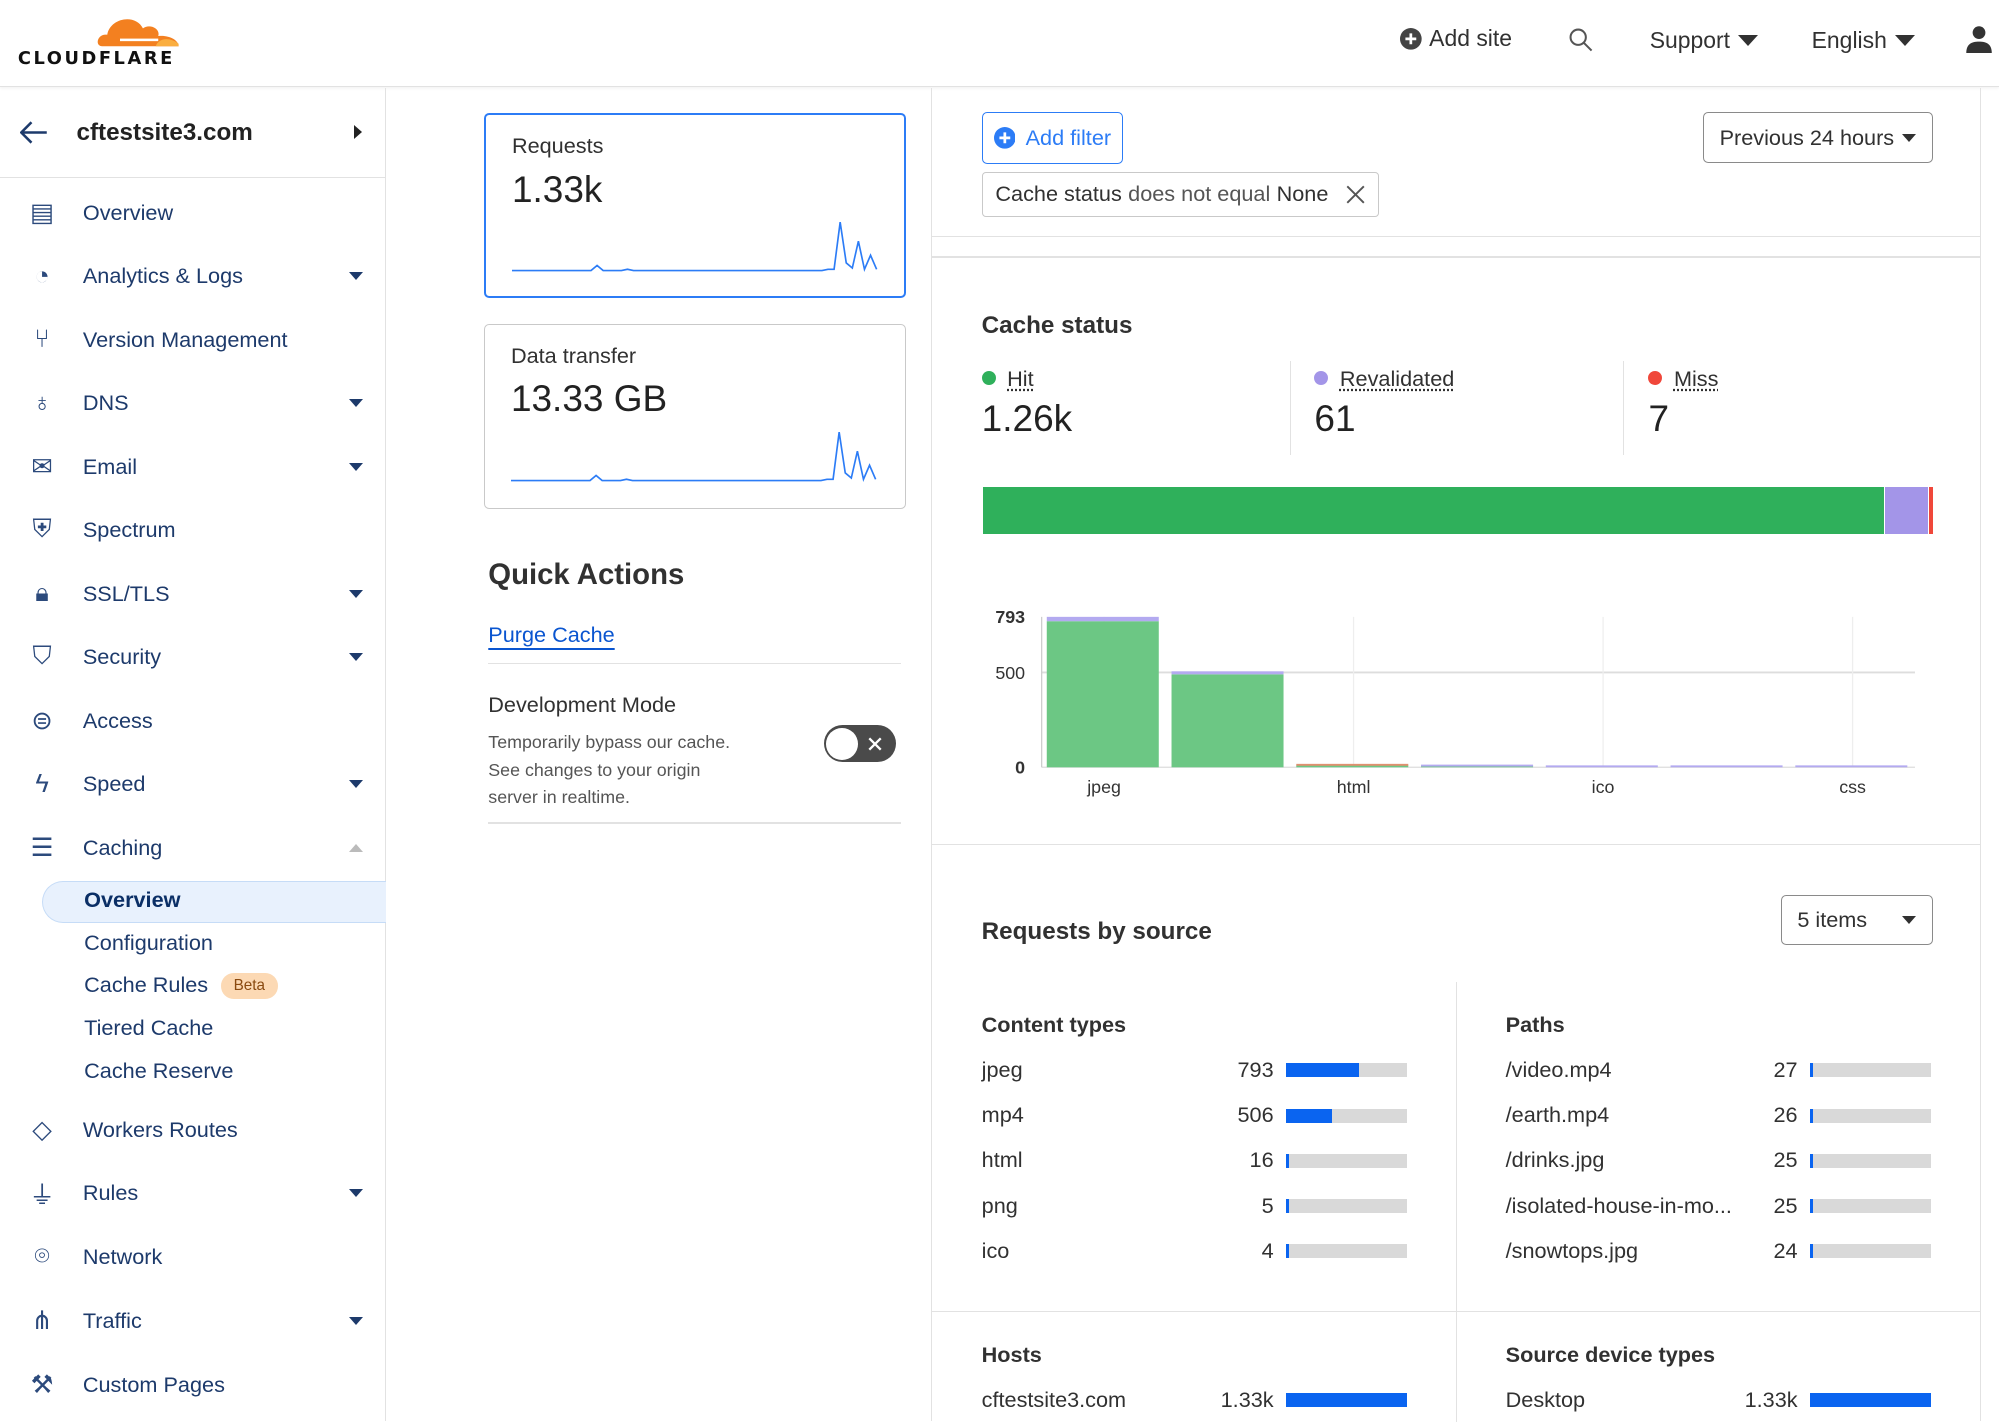 This screenshot has width=1999, height=1422. I want to click on add-filter-button: Add filter, so click(1052, 138).